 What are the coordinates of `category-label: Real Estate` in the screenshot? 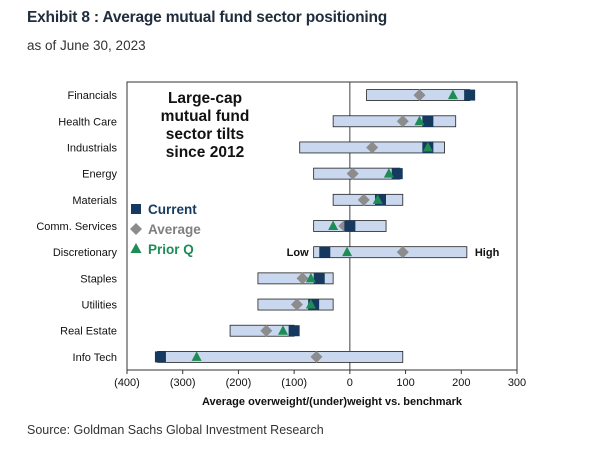 It's located at (88, 332).